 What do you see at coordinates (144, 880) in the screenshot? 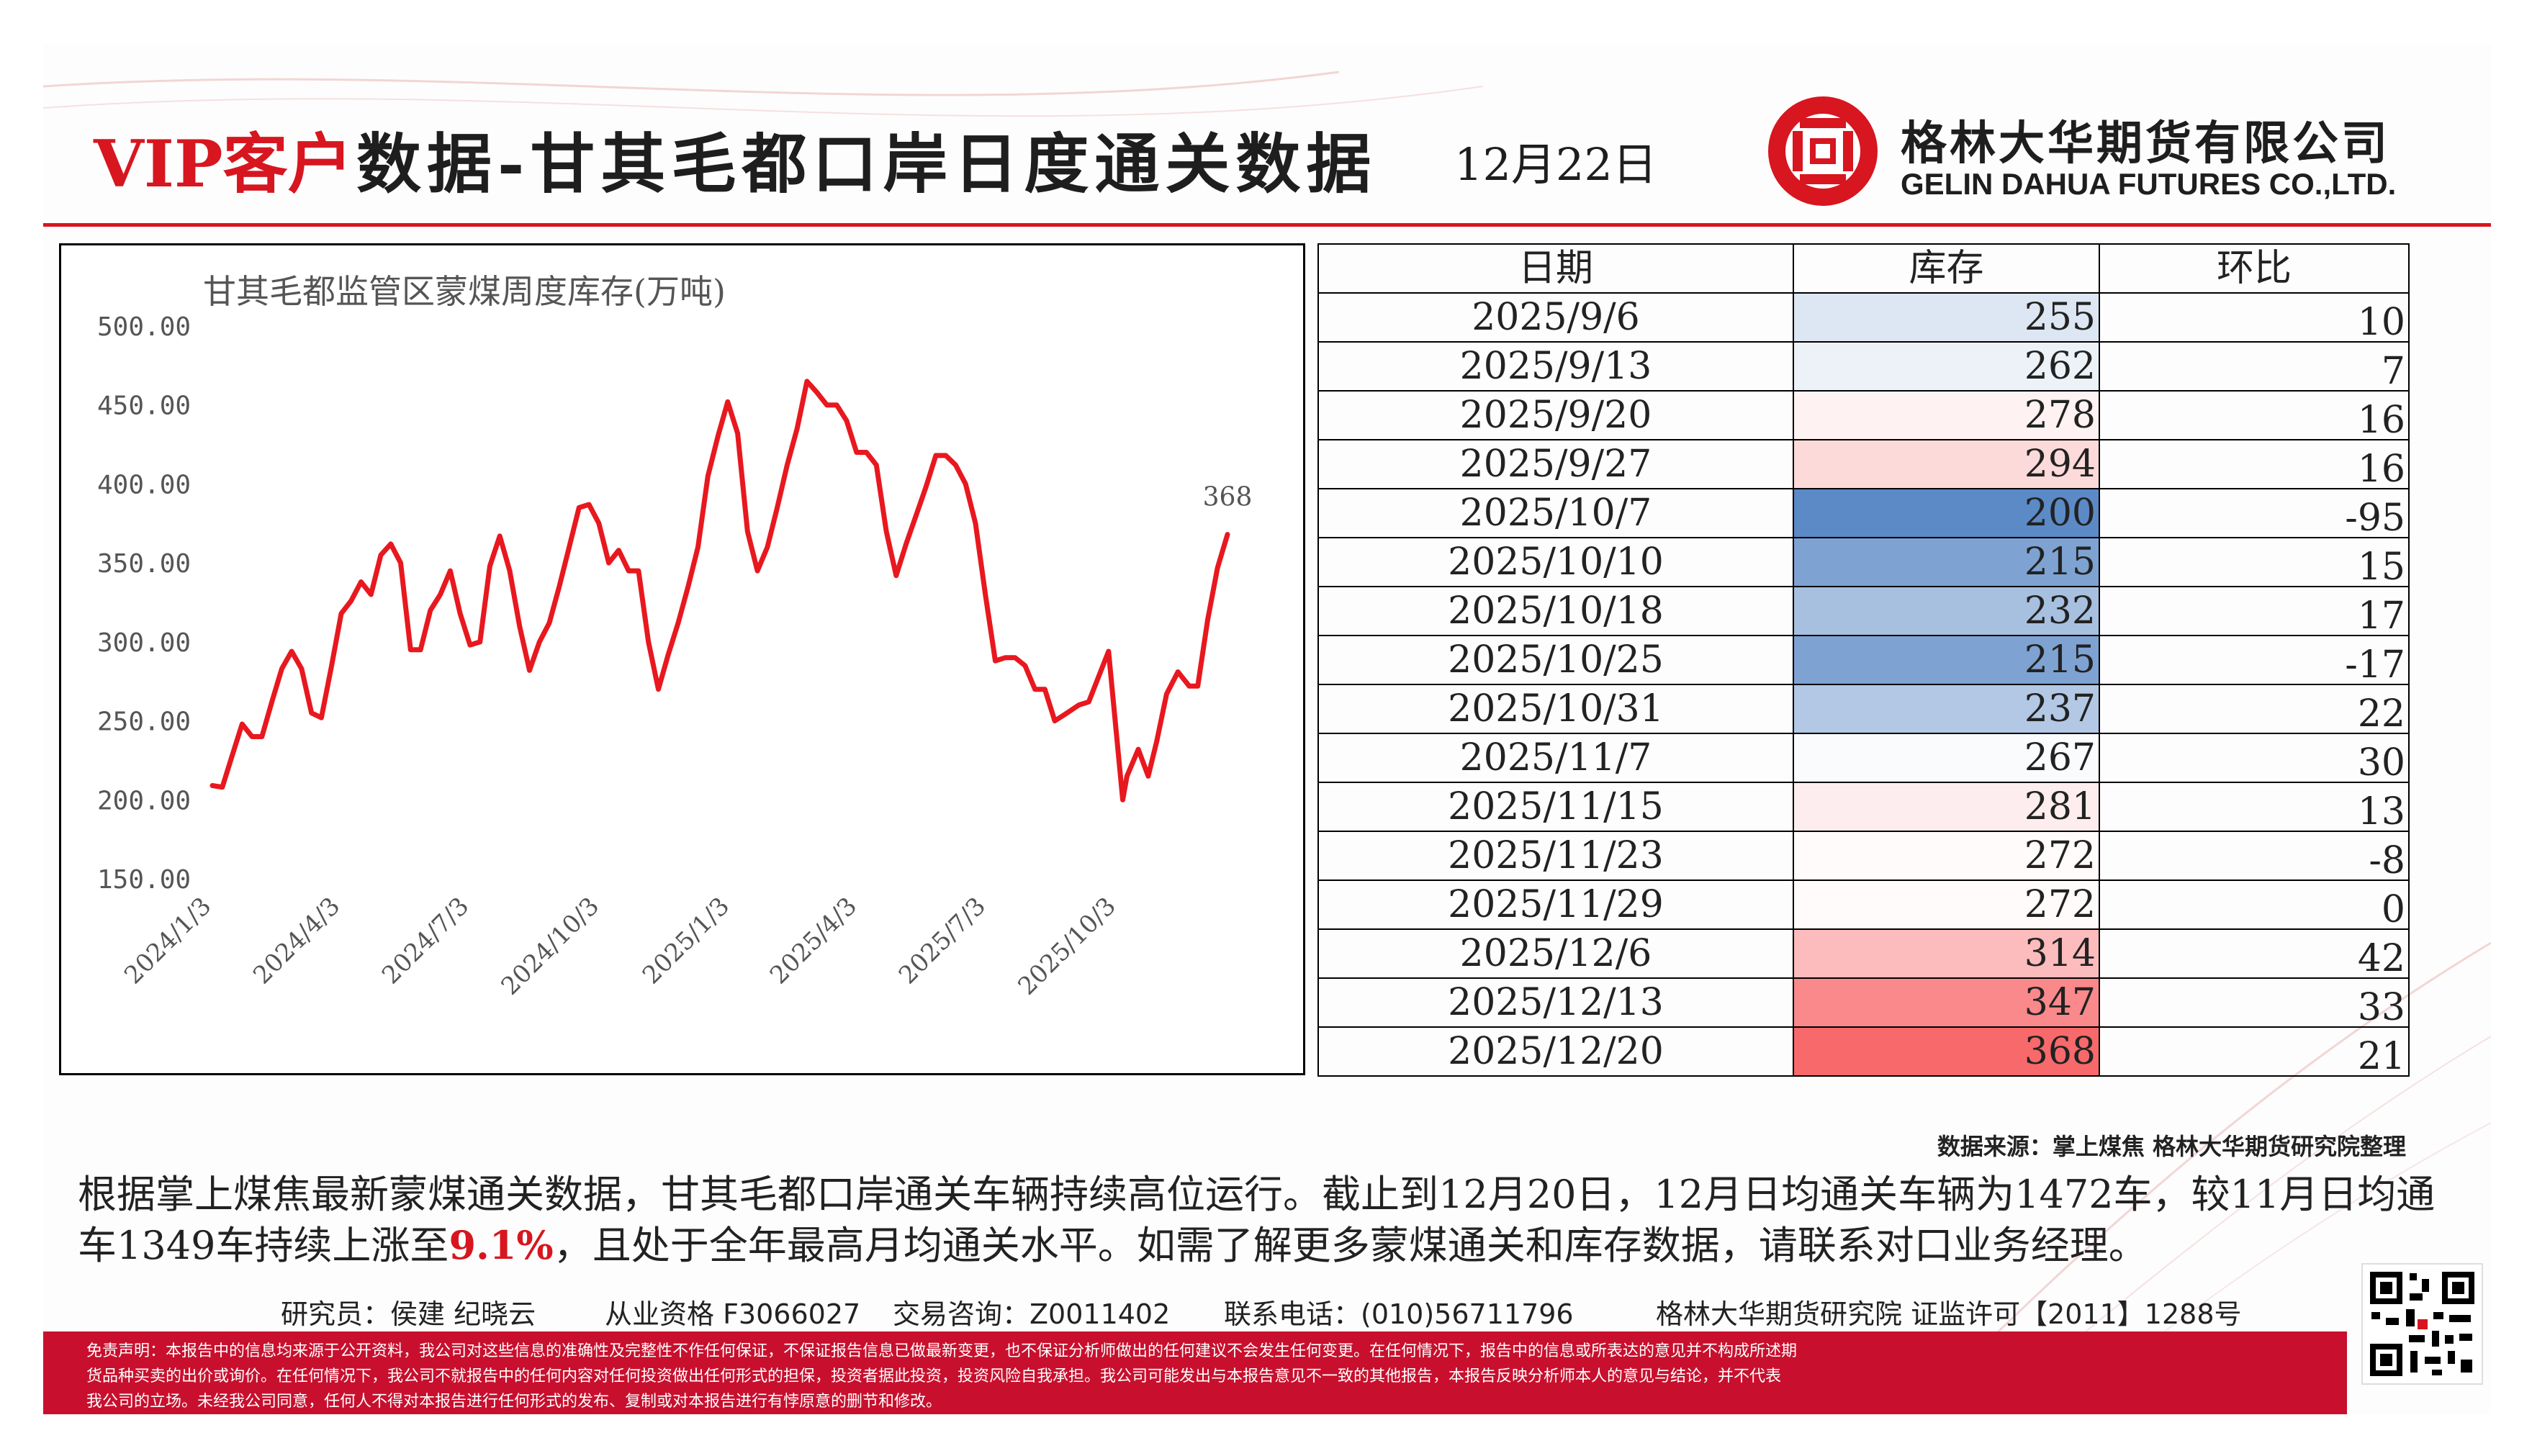
I see `y-tick-label: 150.00` at bounding box center [144, 880].